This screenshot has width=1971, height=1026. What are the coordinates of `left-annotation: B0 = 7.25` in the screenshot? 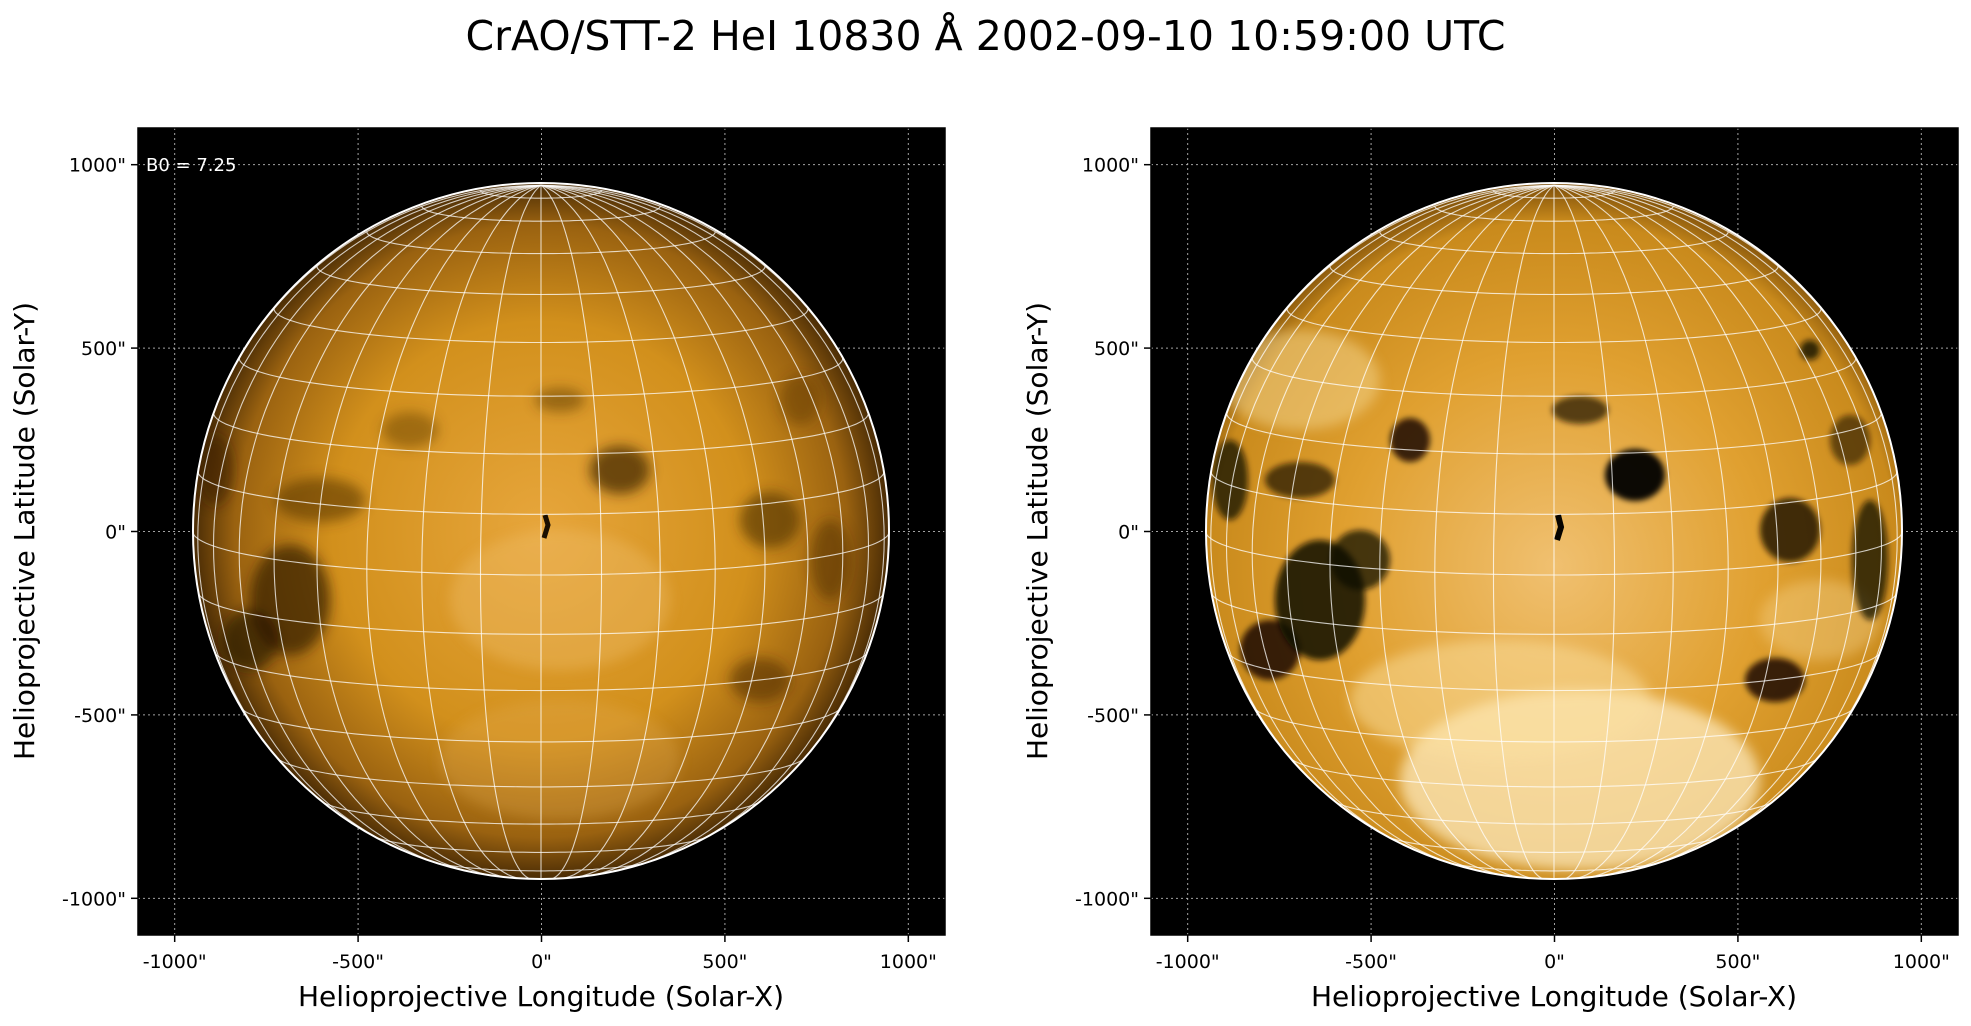 It's located at (191, 165).